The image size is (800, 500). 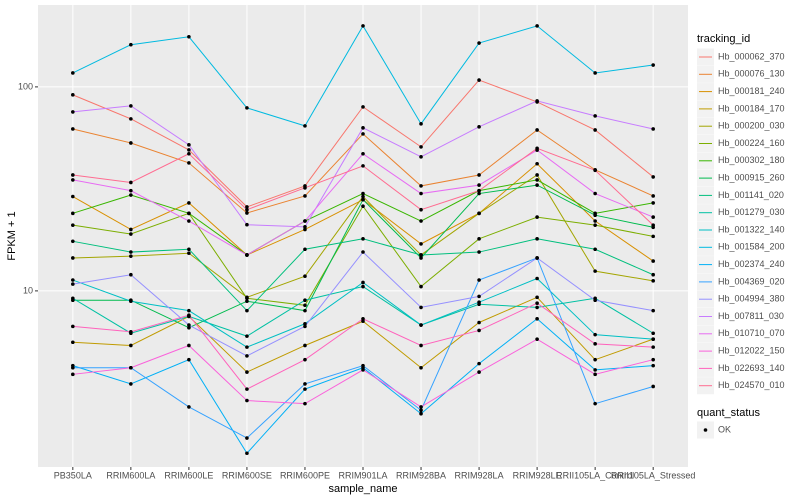 What do you see at coordinates (25, 86) in the screenshot?
I see `y-tick-label: 100` at bounding box center [25, 86].